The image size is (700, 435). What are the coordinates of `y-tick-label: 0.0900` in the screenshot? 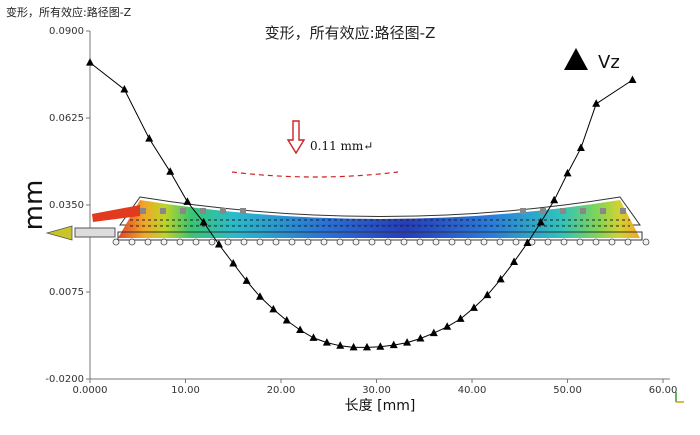 It's located at (66, 31).